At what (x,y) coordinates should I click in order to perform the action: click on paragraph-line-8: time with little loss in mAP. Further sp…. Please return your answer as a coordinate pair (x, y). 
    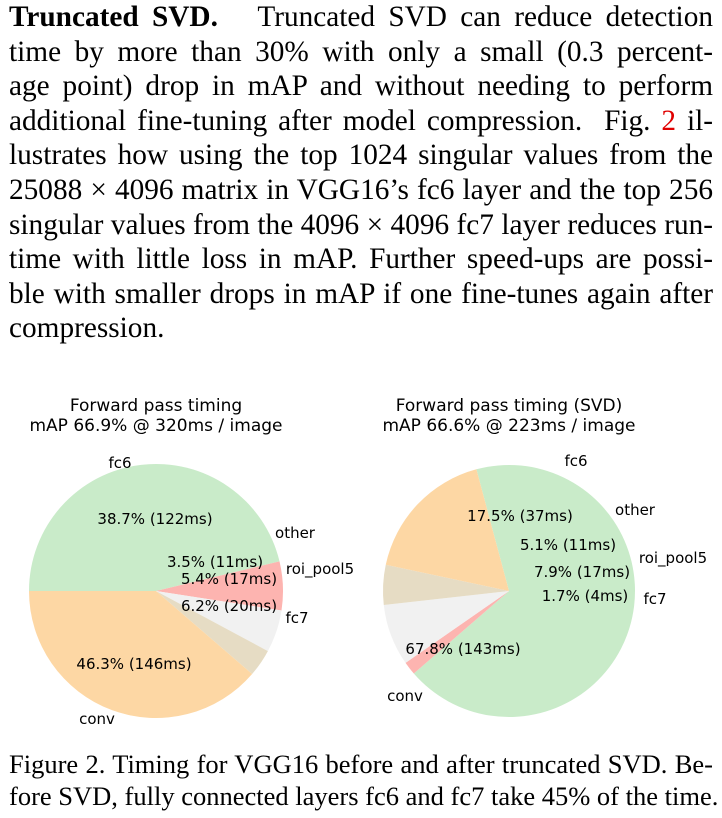
    Looking at the image, I should click on (361, 259).